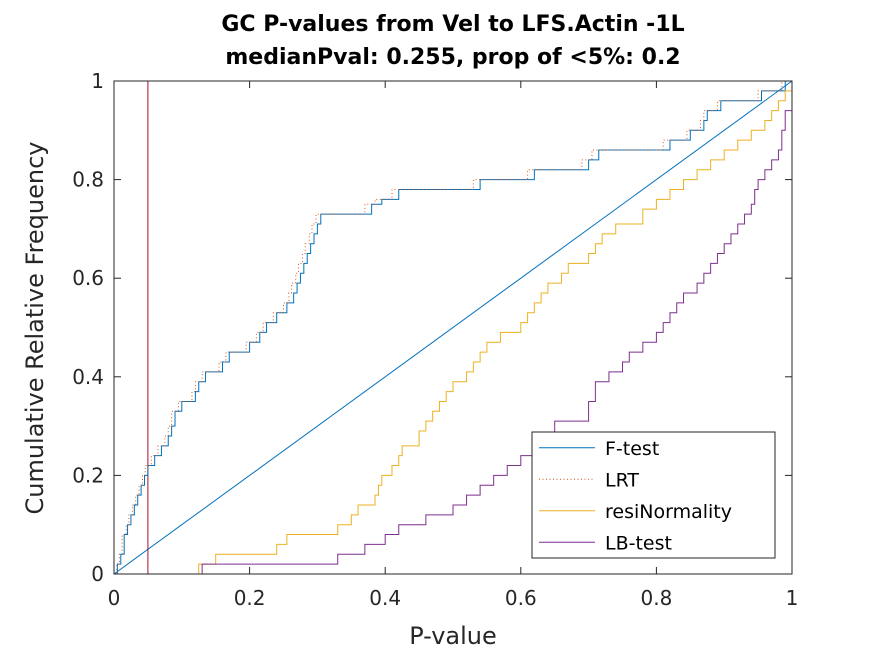  What do you see at coordinates (521, 598) in the screenshot?
I see `x-tick-label: 0.6` at bounding box center [521, 598].